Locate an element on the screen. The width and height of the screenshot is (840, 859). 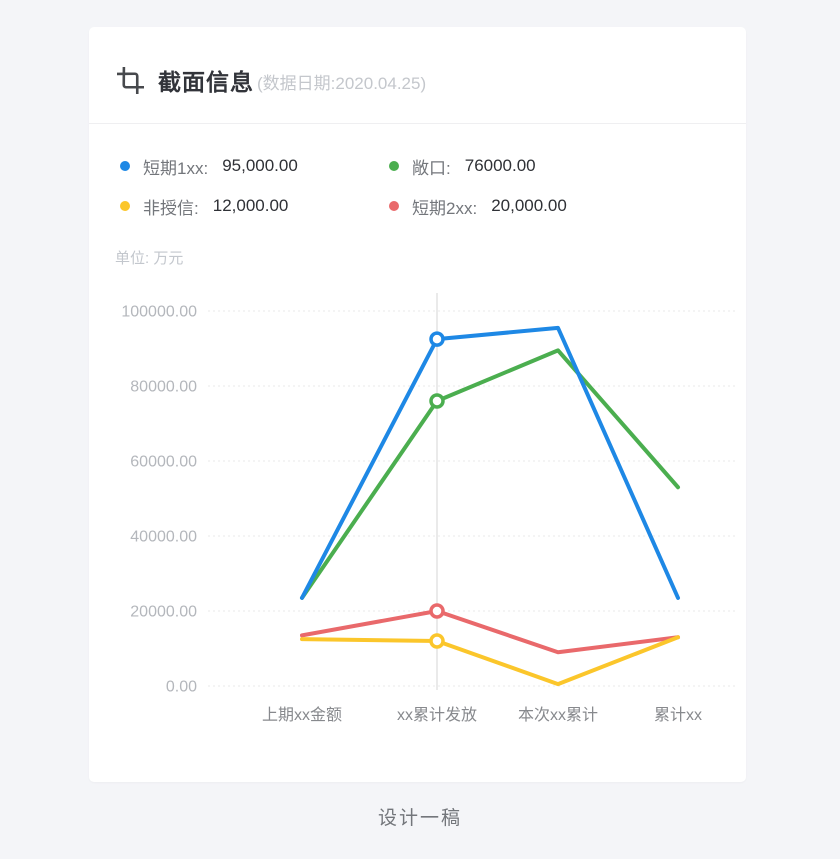
page-title: 截面信息 is located at coordinates (206, 82).